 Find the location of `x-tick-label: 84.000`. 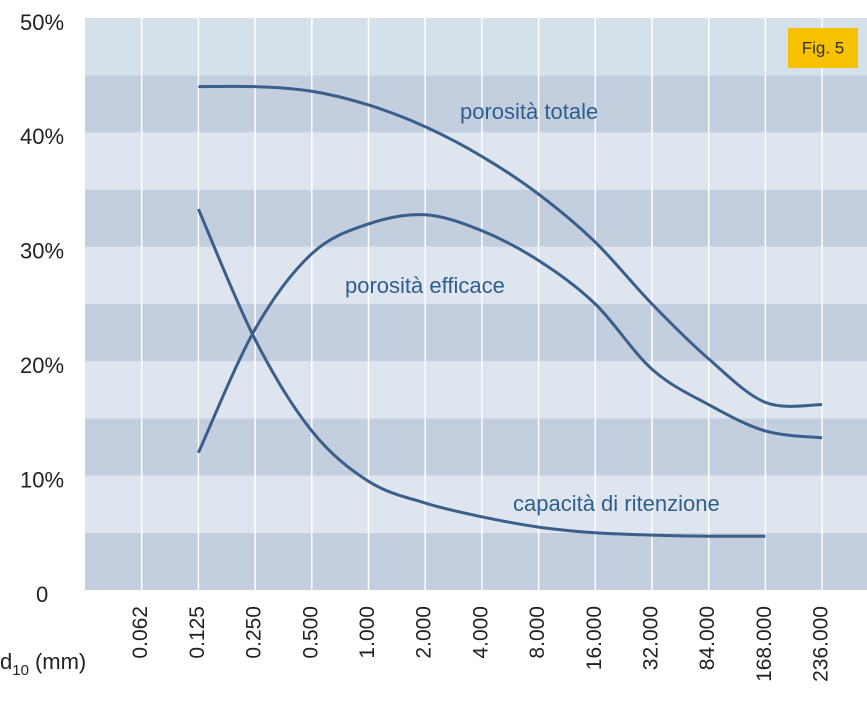

x-tick-label: 84.000 is located at coordinates (707, 638).